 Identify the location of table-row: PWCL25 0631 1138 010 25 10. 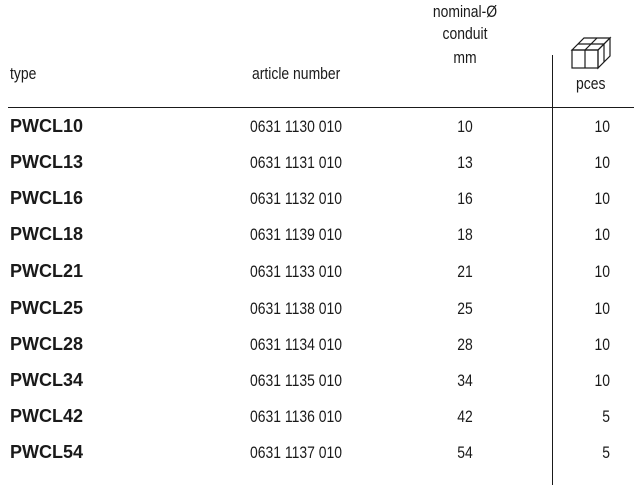
(319, 314).